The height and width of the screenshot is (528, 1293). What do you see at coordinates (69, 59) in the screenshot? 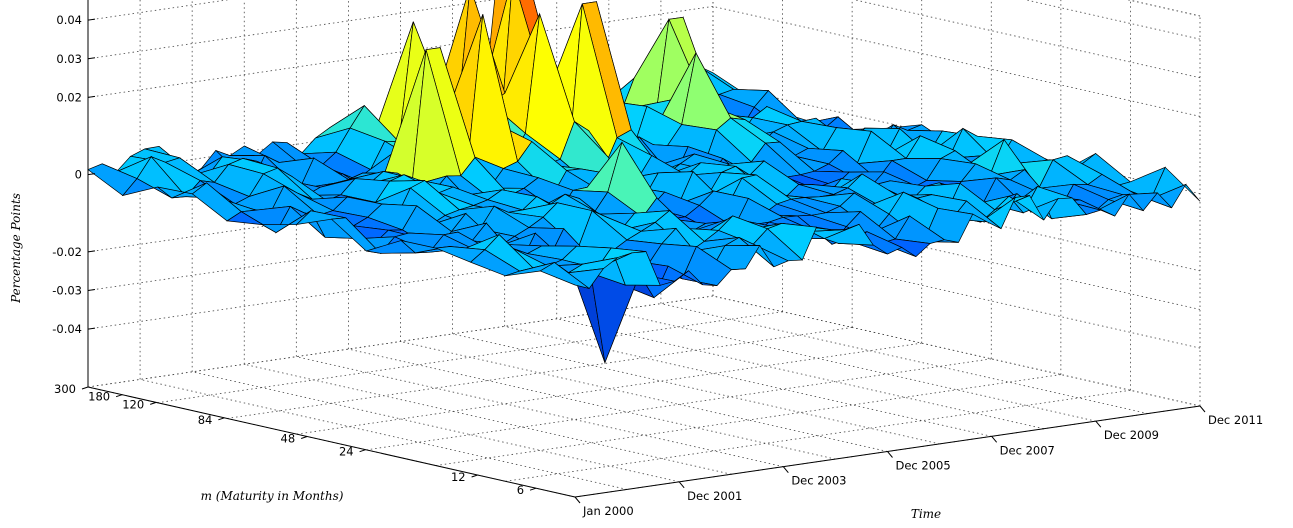
I see `z-tick-label: 0.03` at bounding box center [69, 59].